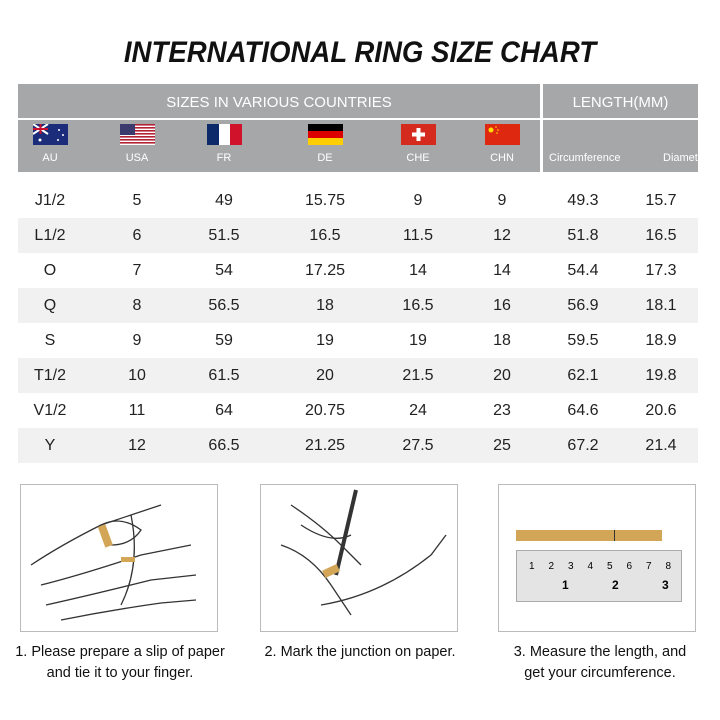  I want to click on table-cell: 8, so click(137, 305).